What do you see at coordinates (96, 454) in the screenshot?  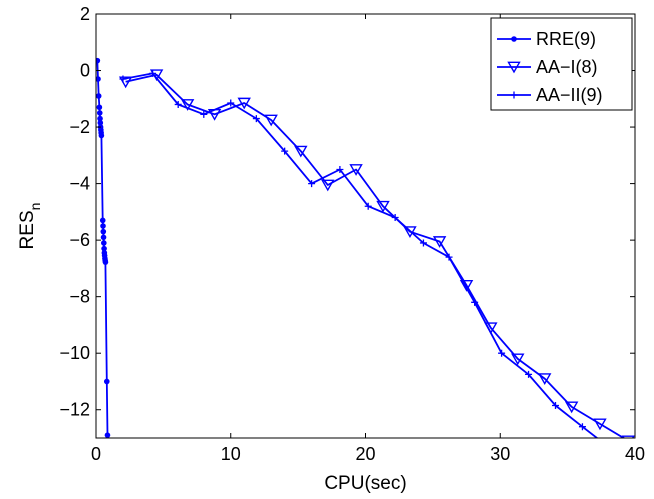 I see `x-tick-label: 0` at bounding box center [96, 454].